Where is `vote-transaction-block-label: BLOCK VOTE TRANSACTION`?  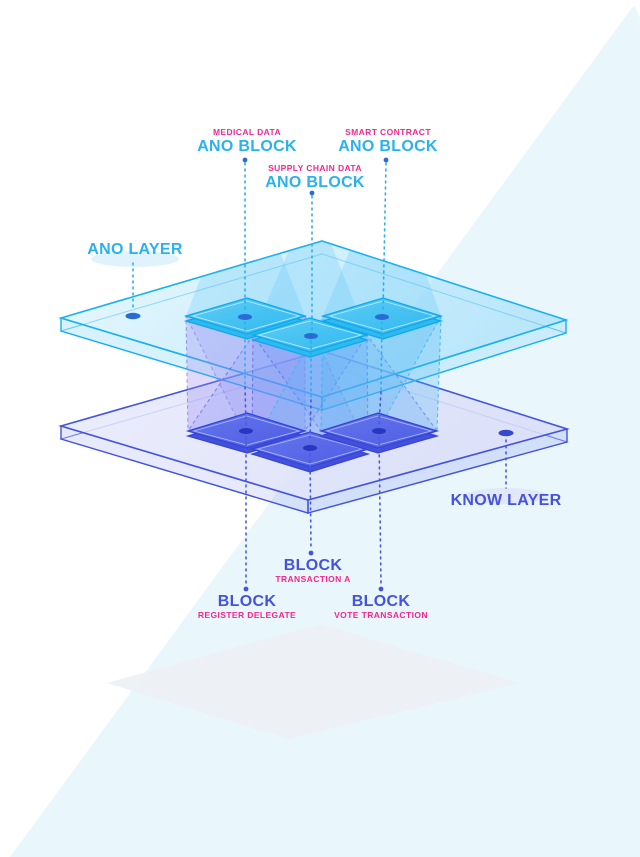
vote-transaction-block-label: BLOCK VOTE TRANSACTION is located at coordinates (381, 607).